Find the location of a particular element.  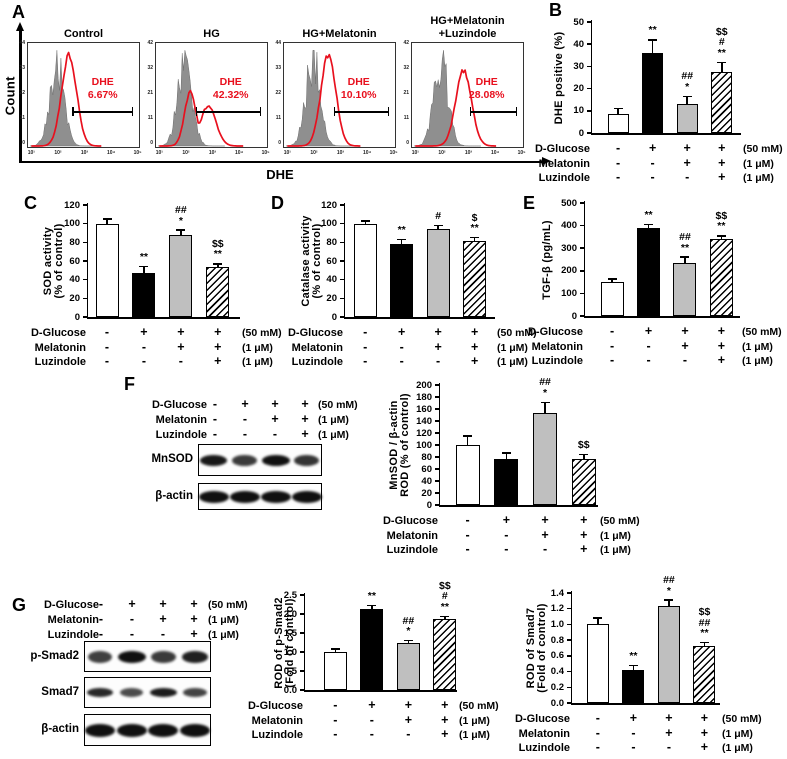

flow-x-tick-label: 10⁴ is located at coordinates (111, 153).